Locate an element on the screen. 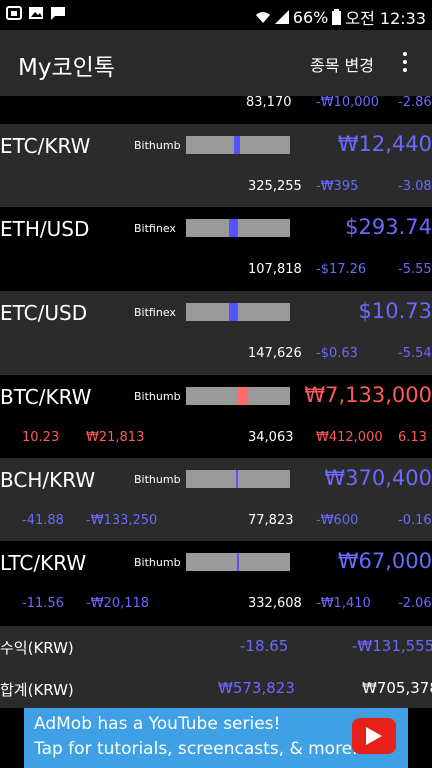 The width and height of the screenshot is (432, 768). profit-amount: -₩133,250 is located at coordinates (122, 520).